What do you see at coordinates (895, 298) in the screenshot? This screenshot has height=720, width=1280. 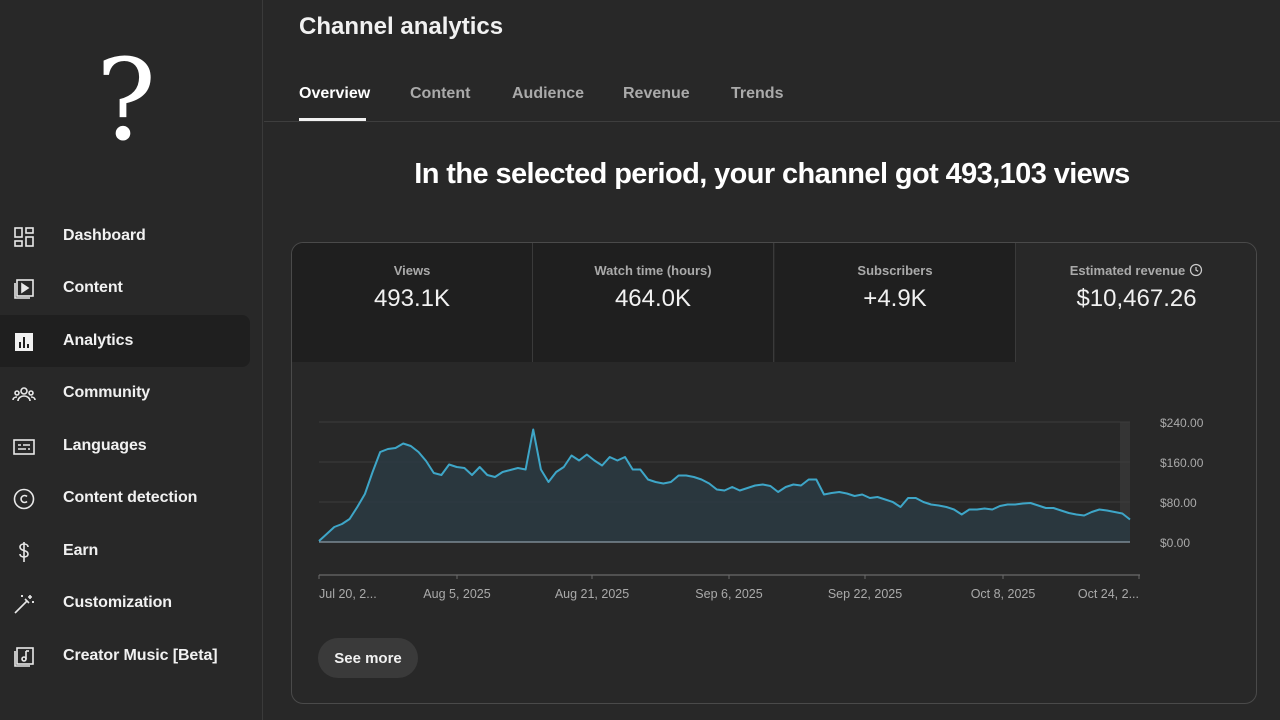 I see `metric-value: +4.9K` at bounding box center [895, 298].